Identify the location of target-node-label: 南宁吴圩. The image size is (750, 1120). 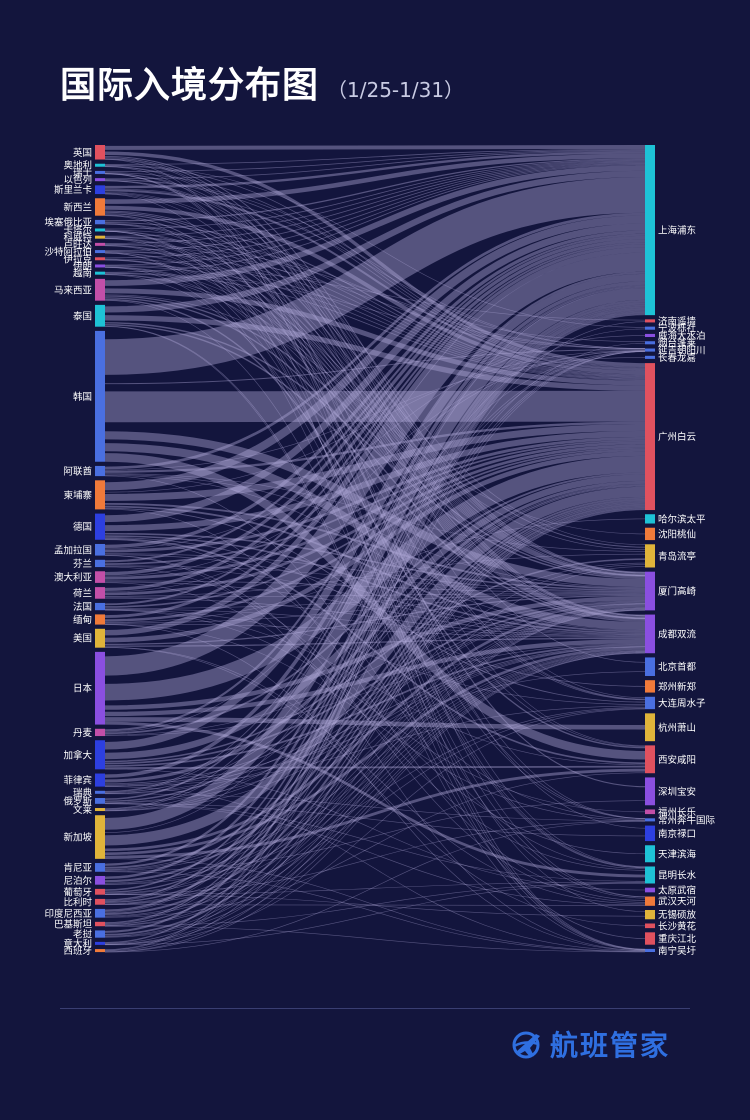
(677, 951).